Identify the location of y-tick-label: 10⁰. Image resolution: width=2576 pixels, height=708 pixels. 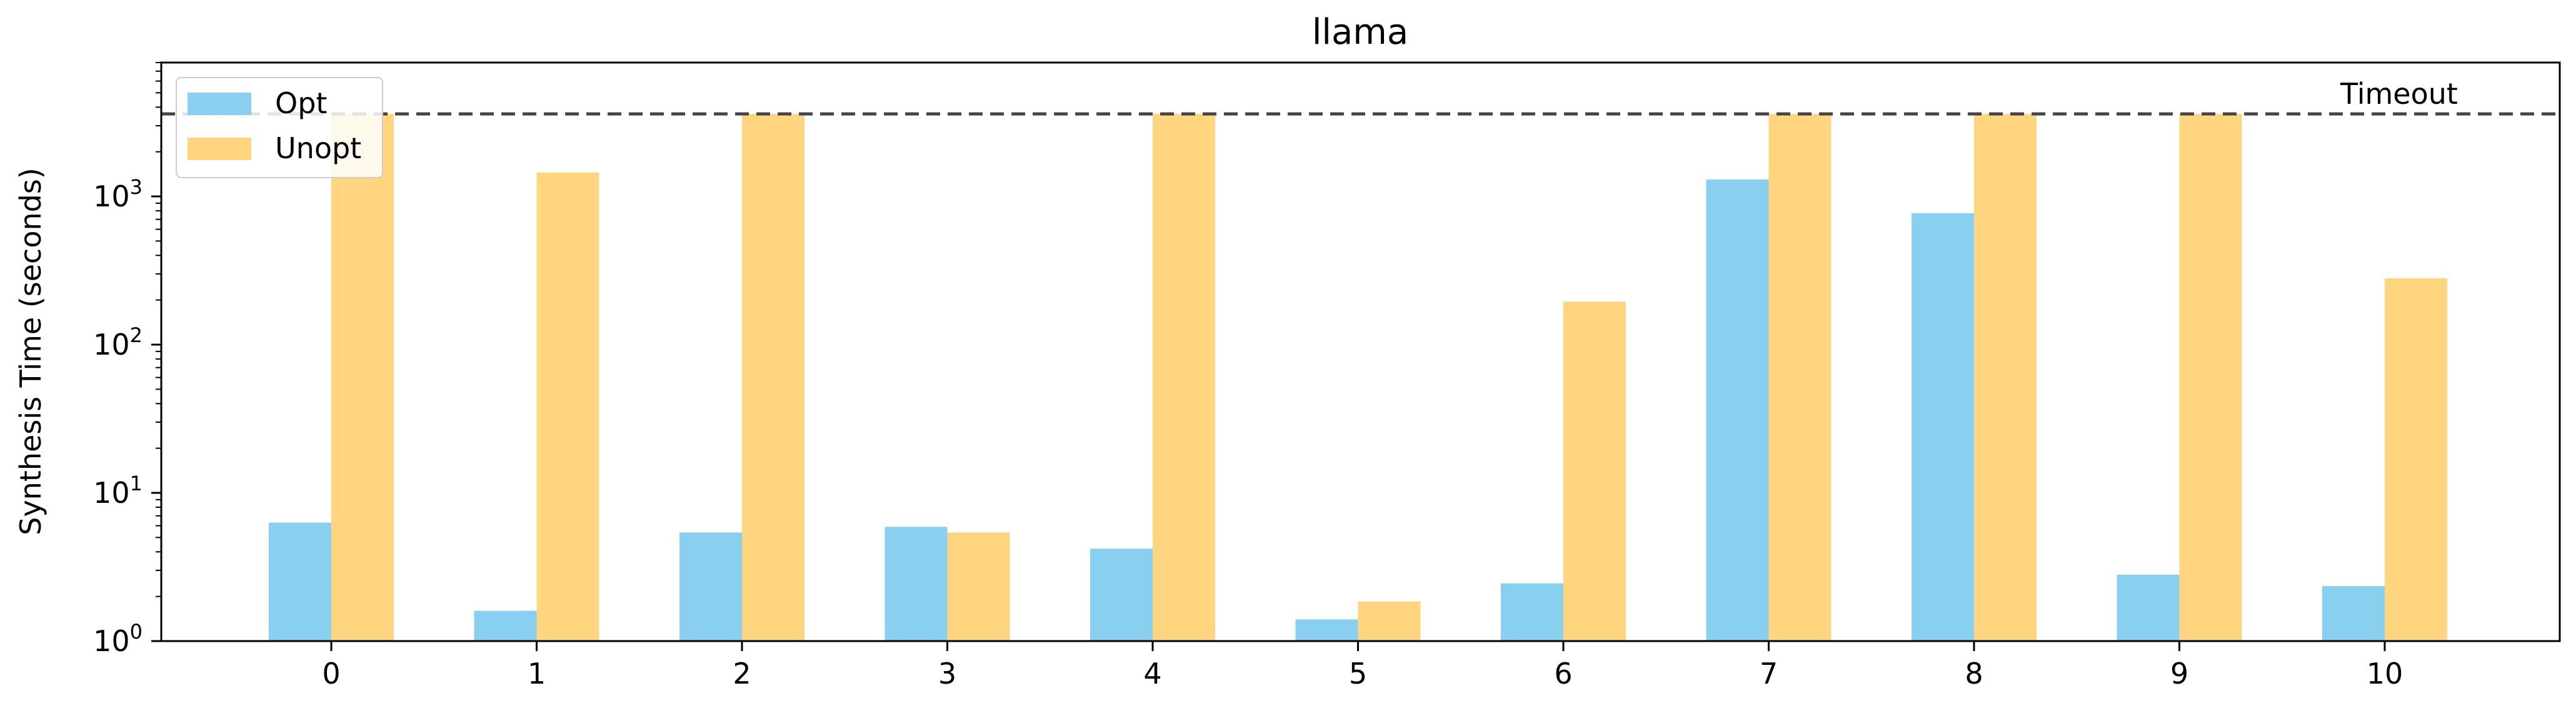
(118, 639).